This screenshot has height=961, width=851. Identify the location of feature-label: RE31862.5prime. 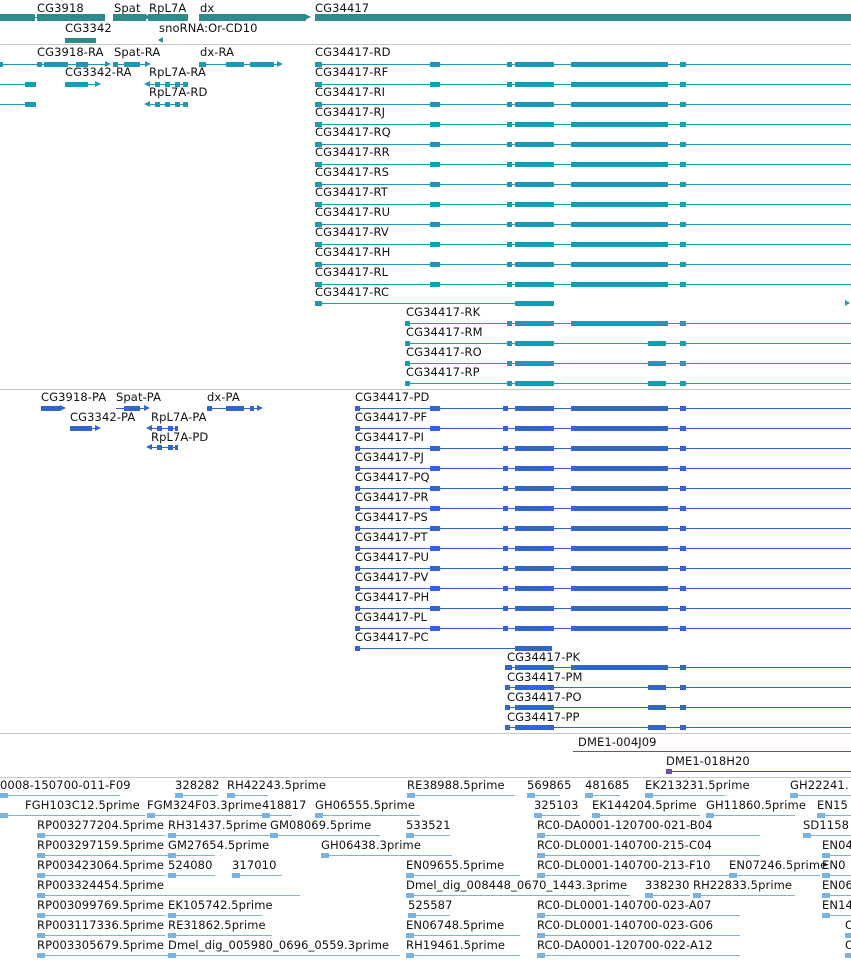
(217, 925).